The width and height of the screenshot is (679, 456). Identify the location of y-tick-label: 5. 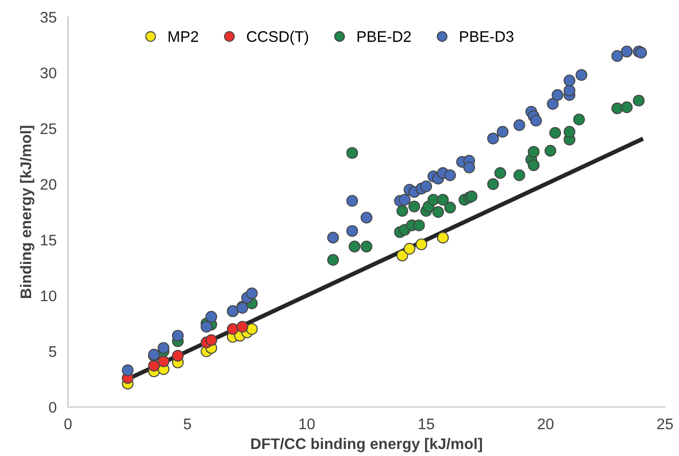
(52, 351).